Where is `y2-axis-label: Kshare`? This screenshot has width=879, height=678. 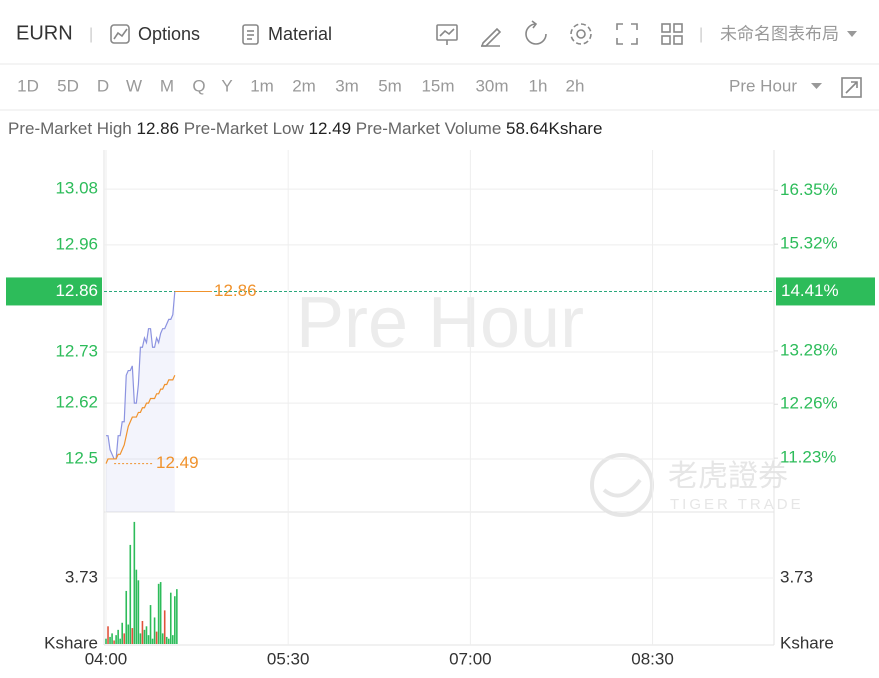
y2-axis-label: Kshare is located at coordinates (807, 642).